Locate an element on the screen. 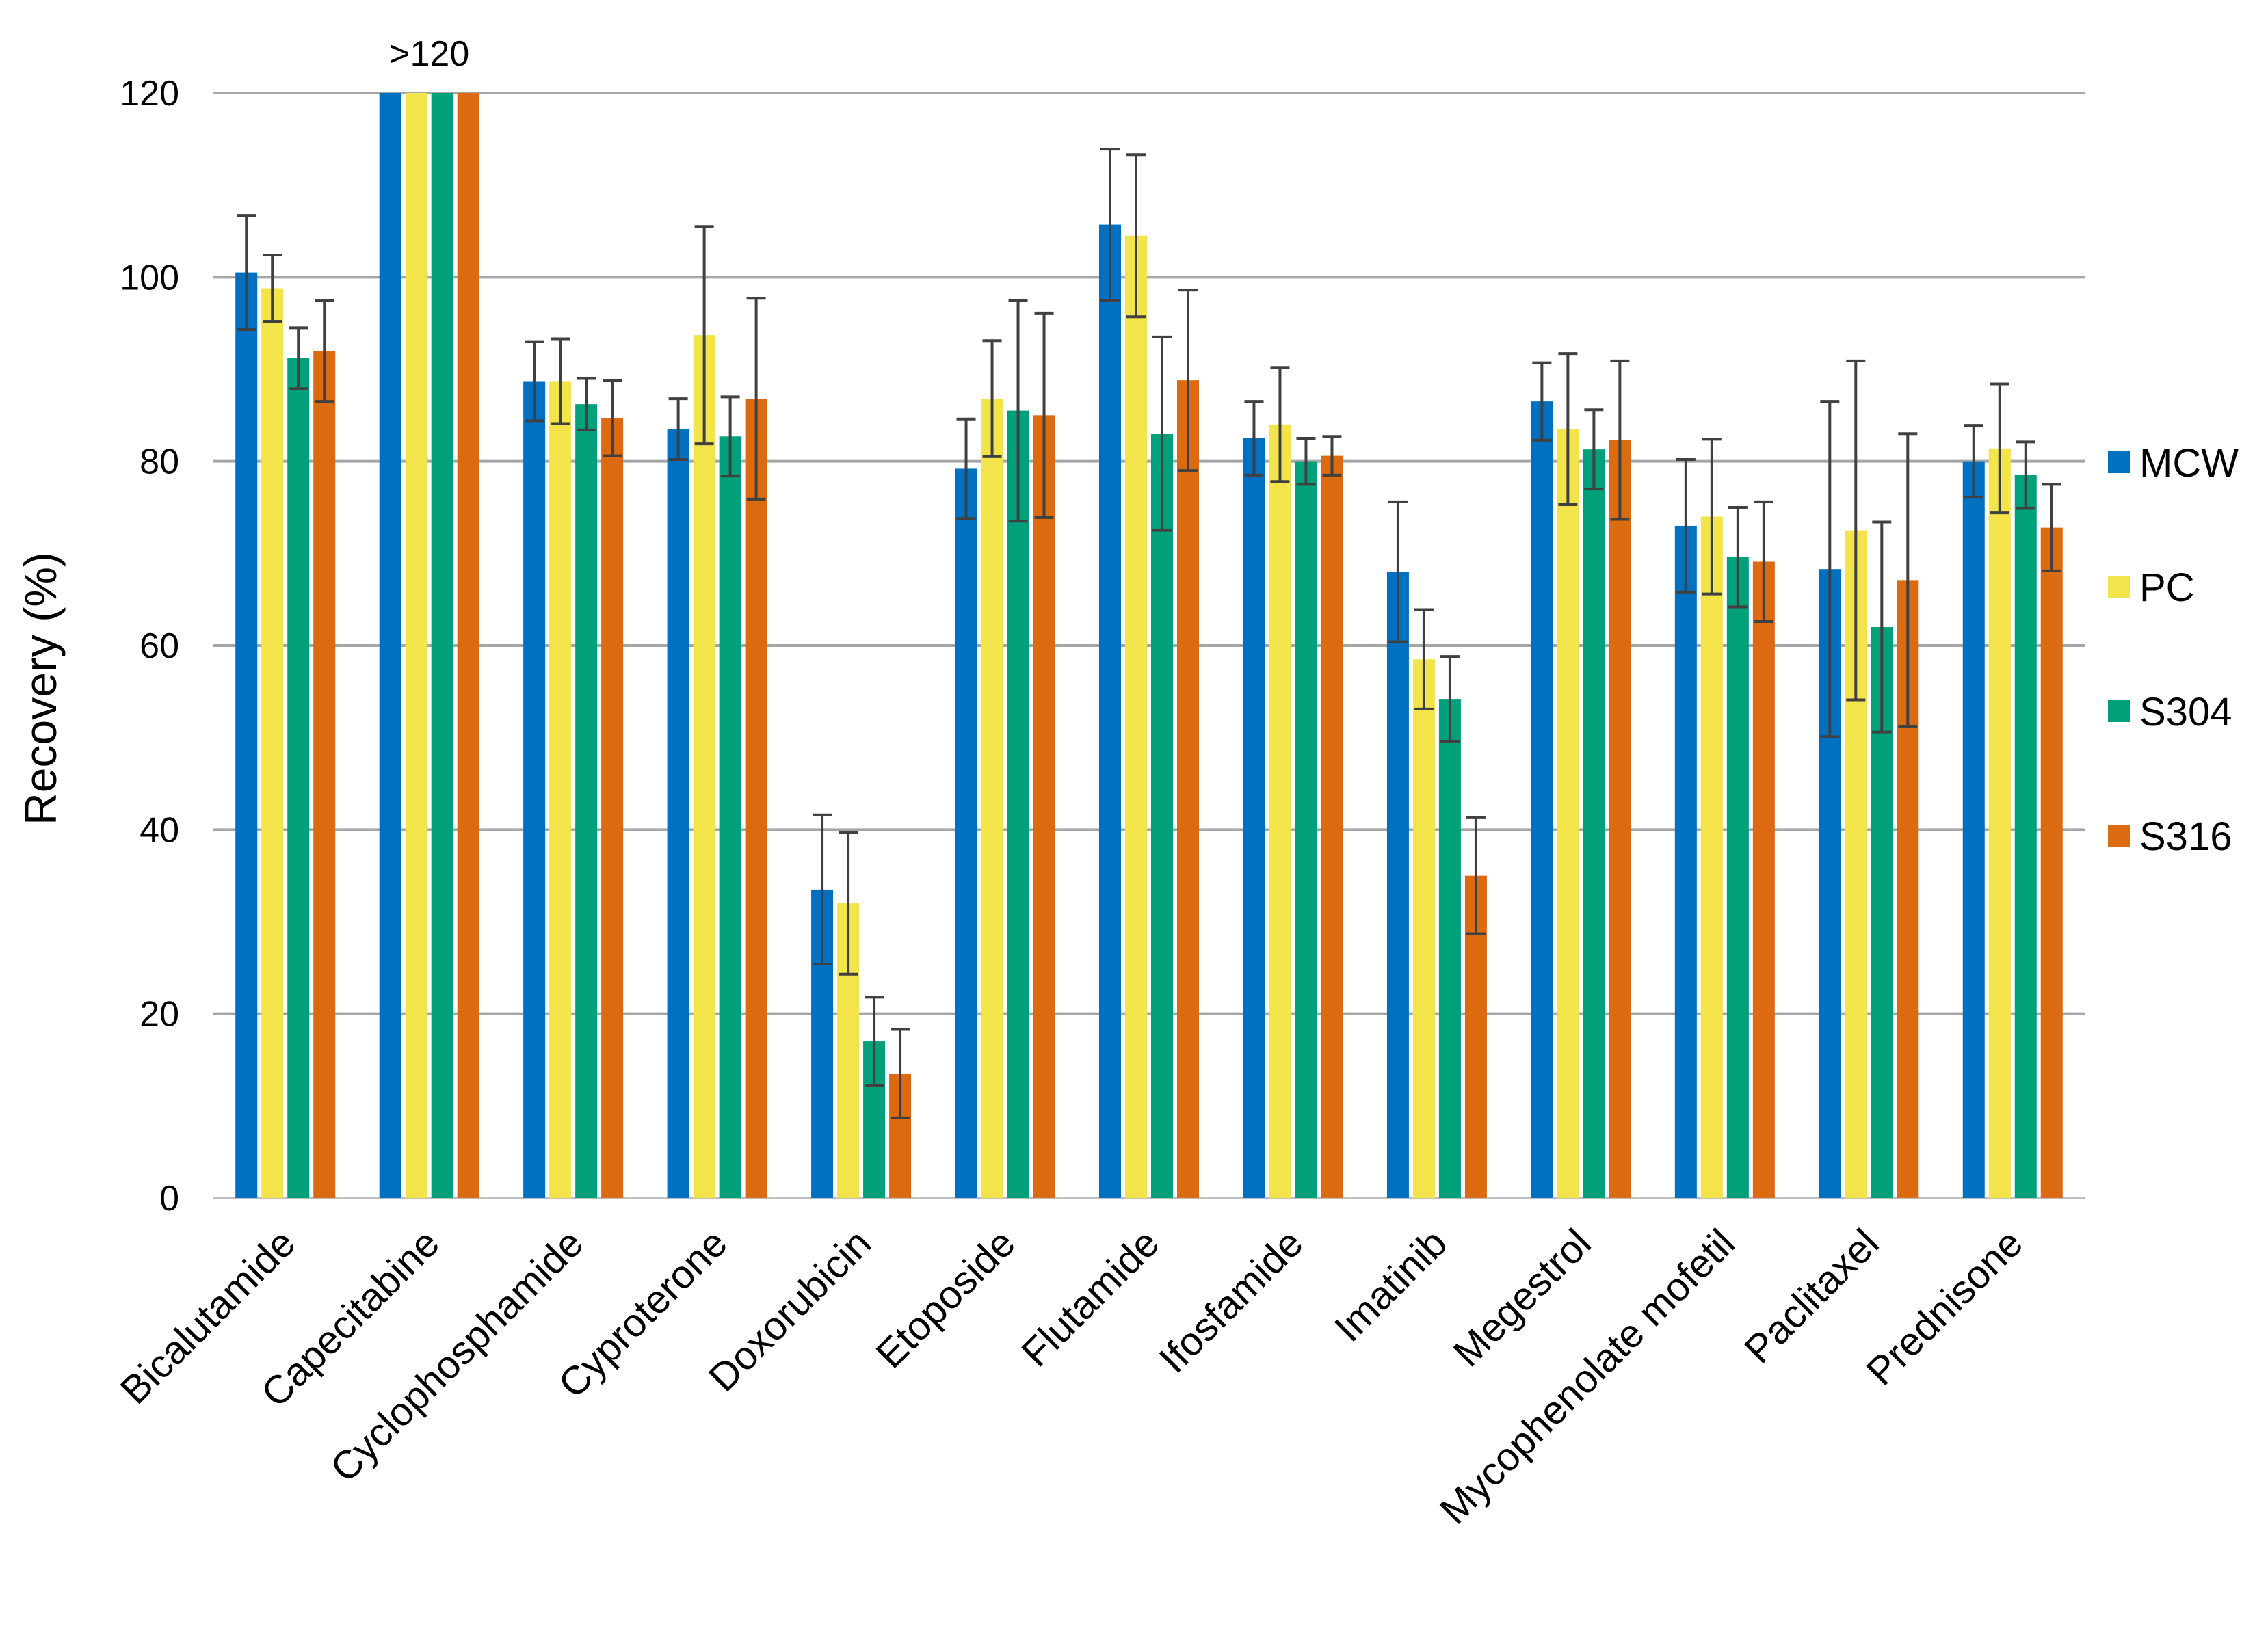  error-bar-imatinib-s304 is located at coordinates (1450, 699).